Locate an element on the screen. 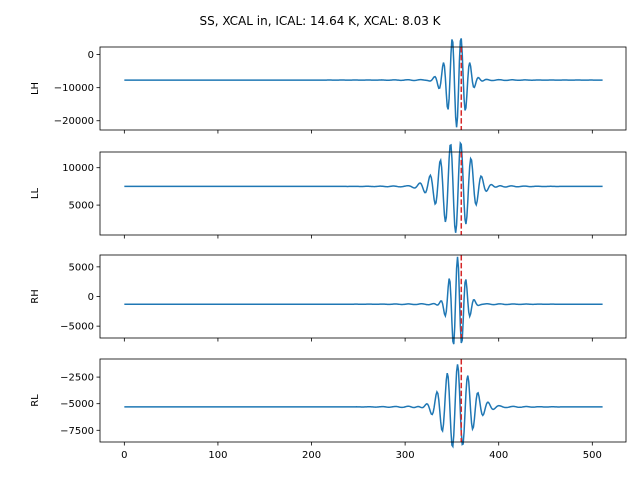 This screenshot has height=480, width=640. chart-title: SS, XCAL in, ICAL: 14.64 K, XCAL: 8.03 K is located at coordinates (320, 21).